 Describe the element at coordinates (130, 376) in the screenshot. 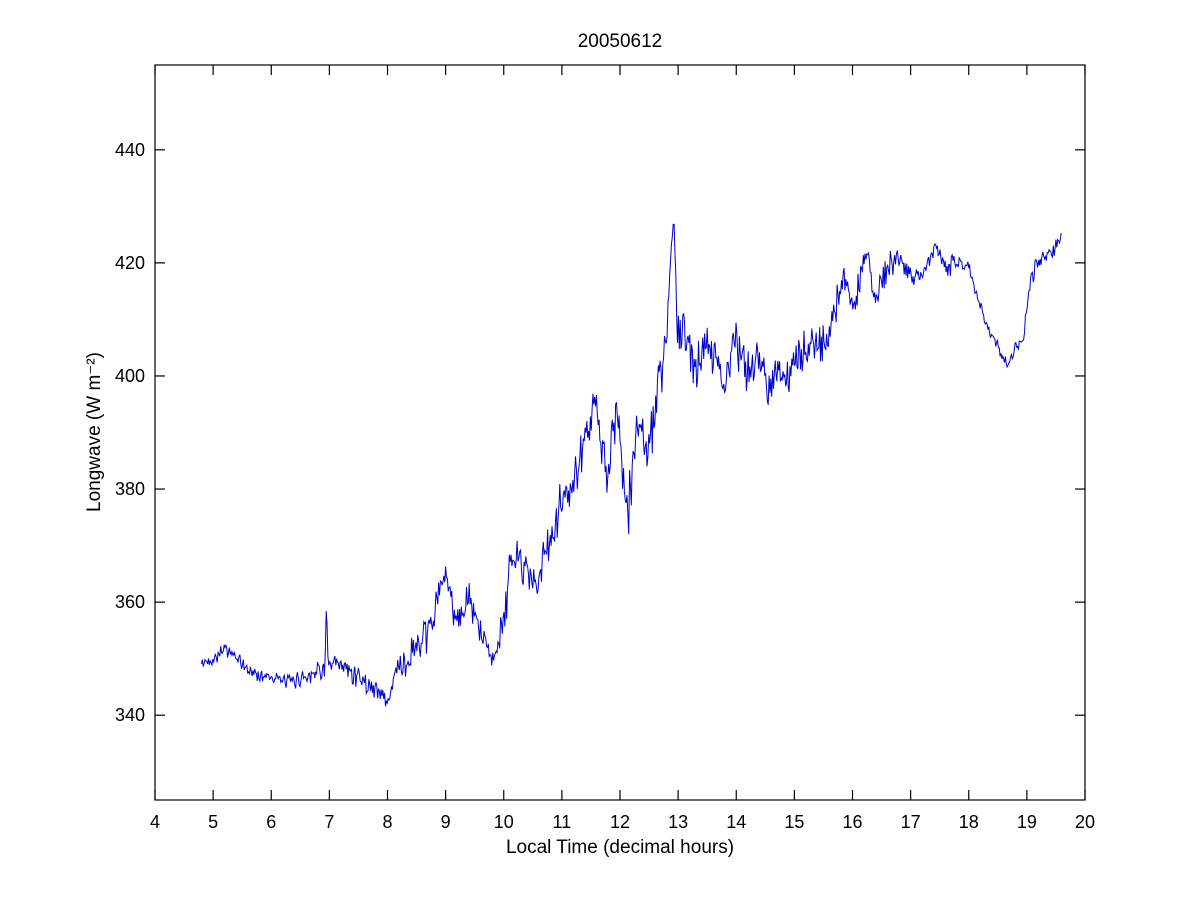

I see `y-tick-label: 400` at that location.